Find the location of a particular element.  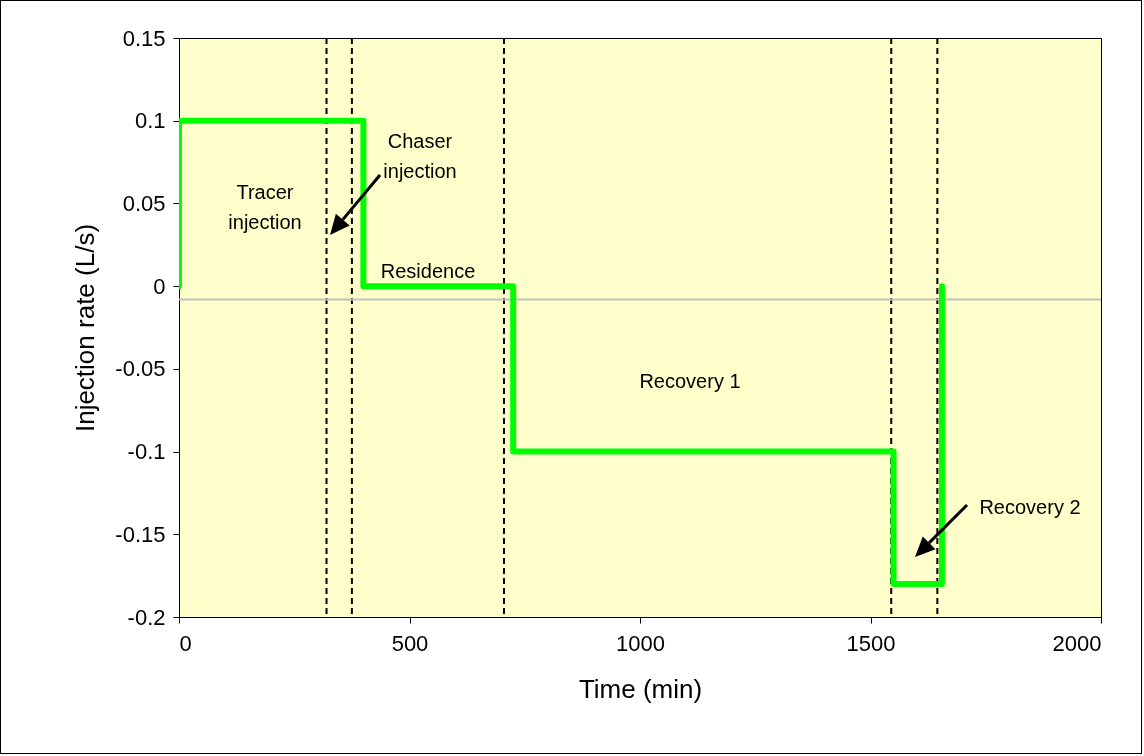

annotation: Recovery 2 is located at coordinates (1030, 507).